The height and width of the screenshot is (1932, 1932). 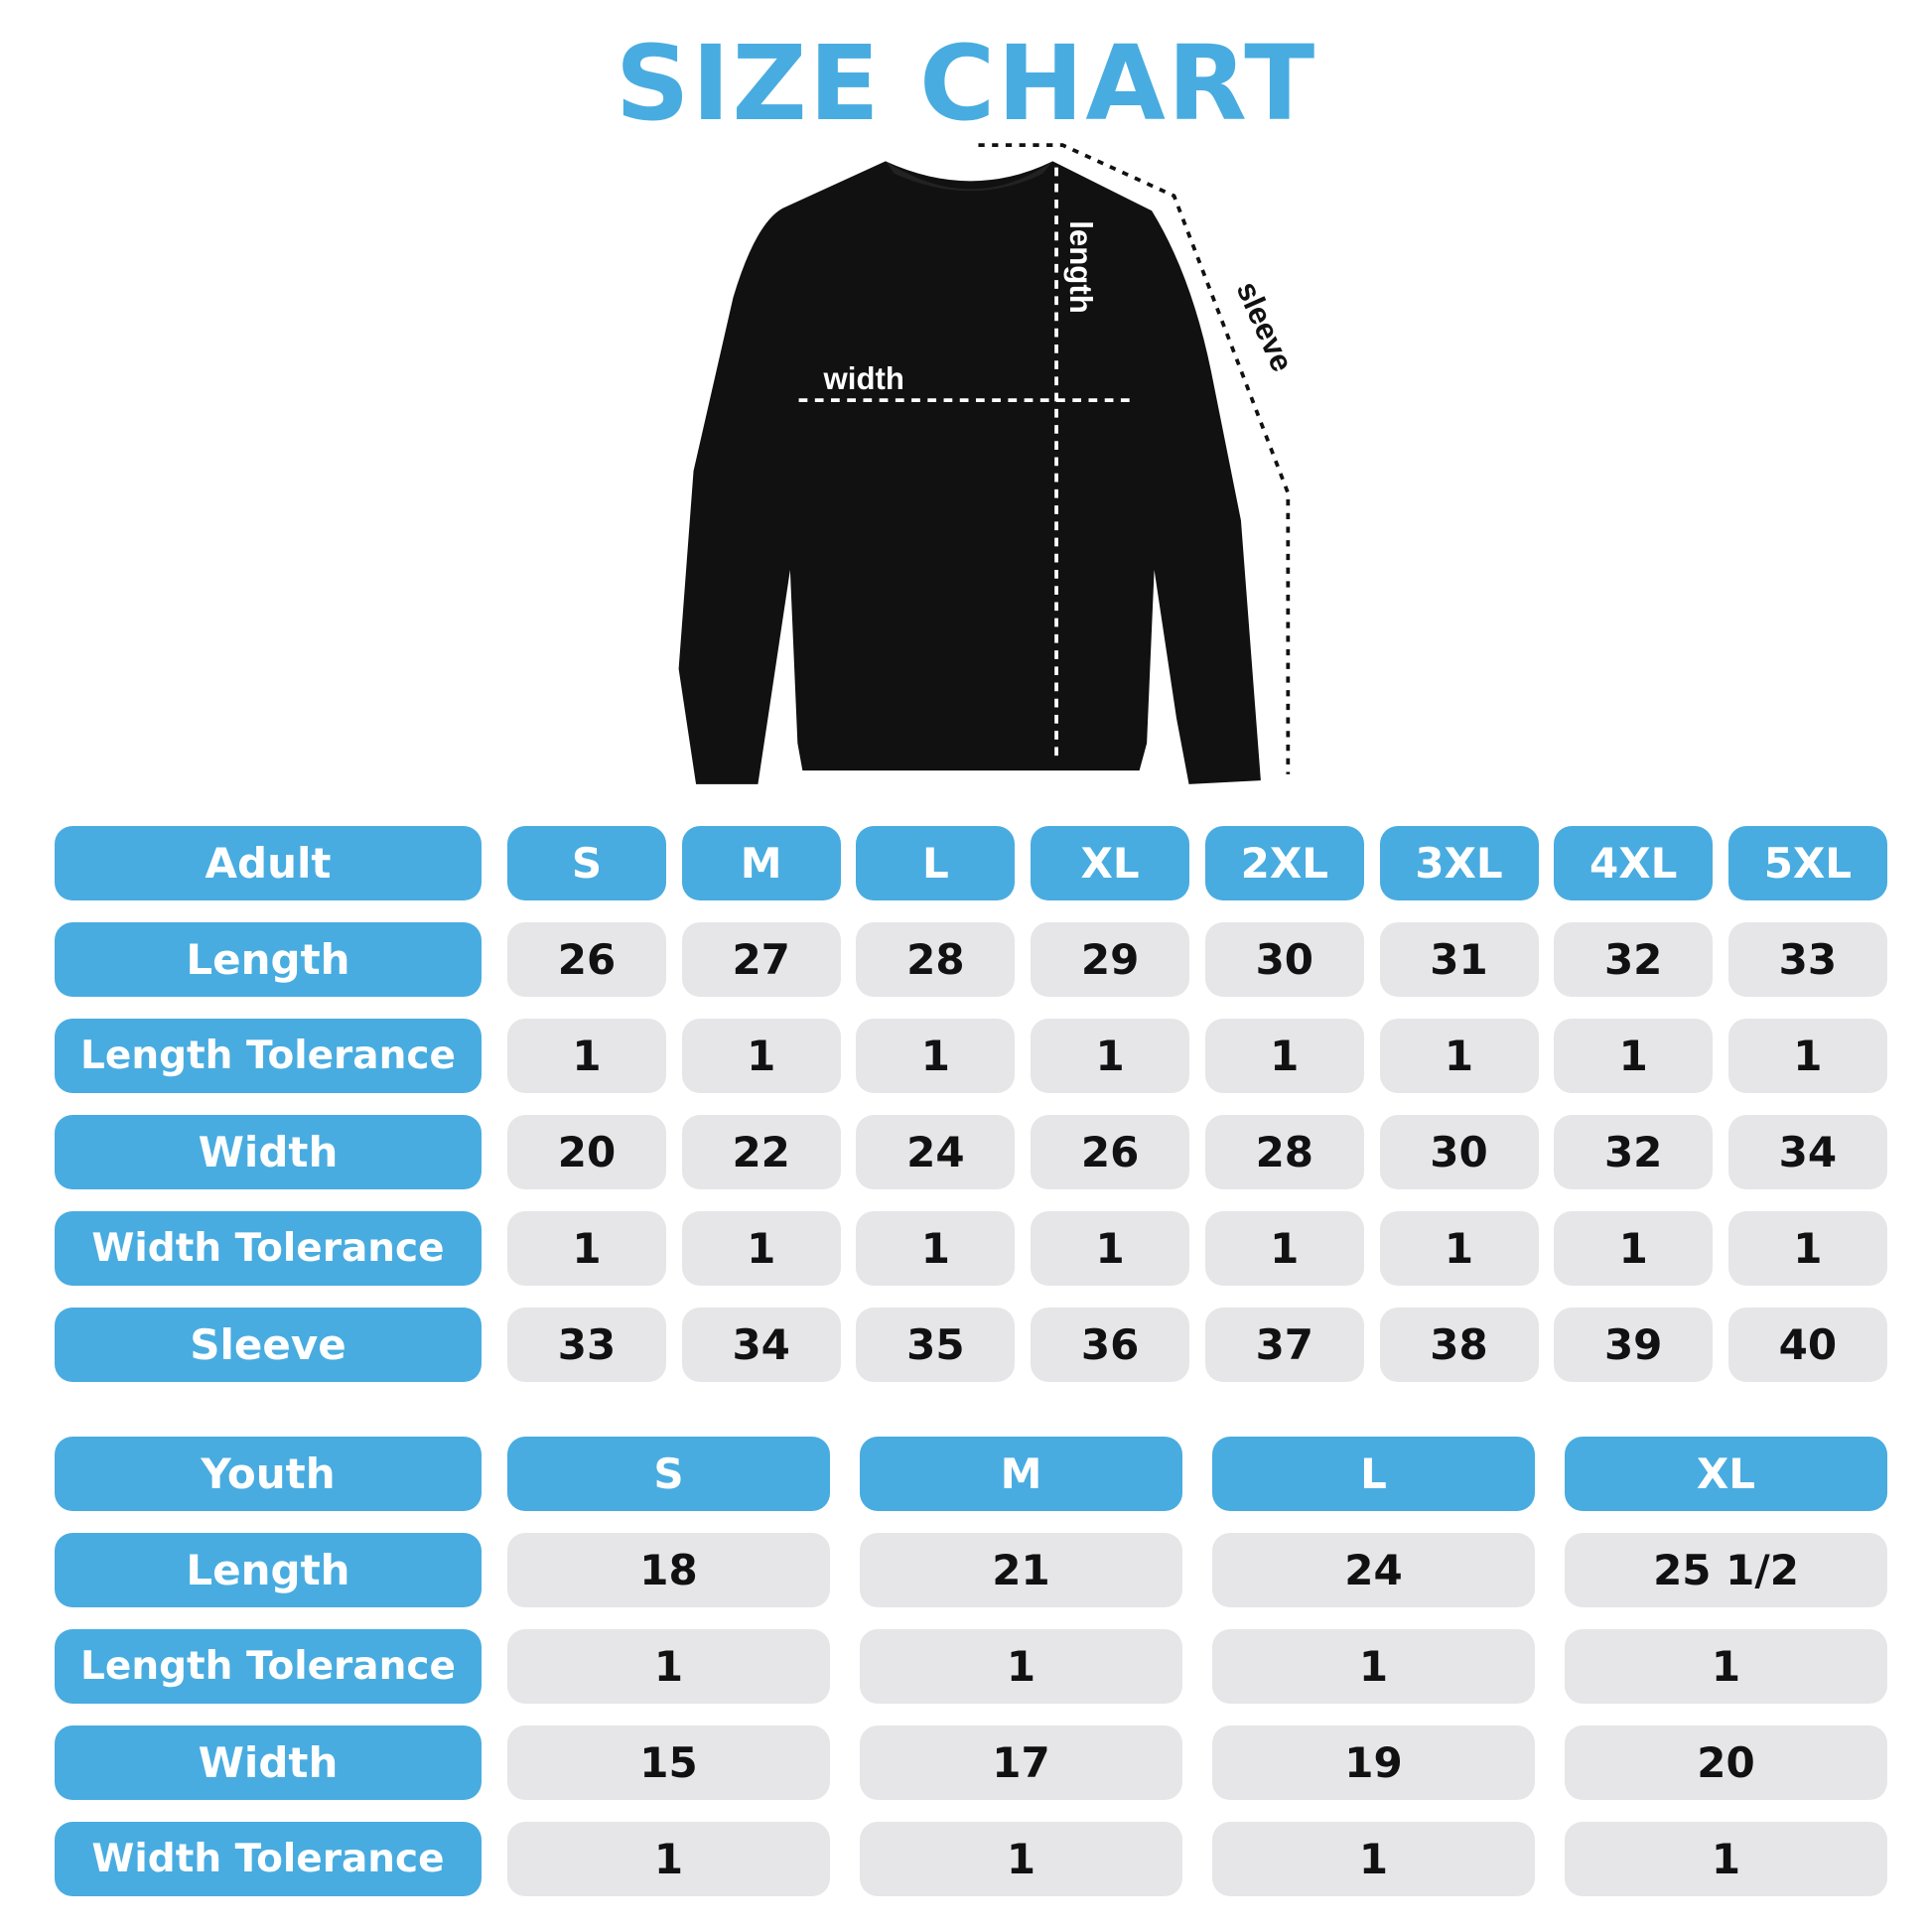 What do you see at coordinates (1634, 863) in the screenshot?
I see `adult-size-4XL: 4XL` at bounding box center [1634, 863].